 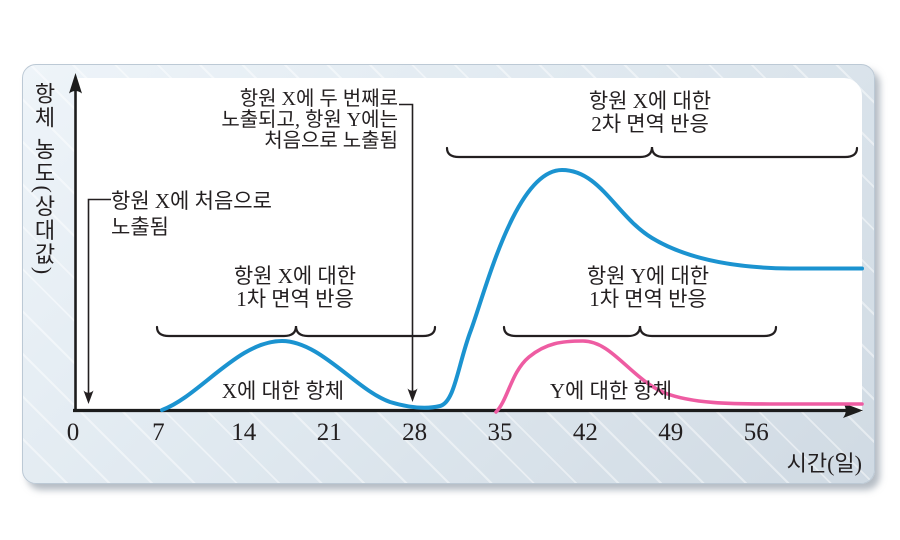 What do you see at coordinates (318, 99) in the screenshot?
I see `annotation-second-exposure-line1: 항원 X에 두 번째로` at bounding box center [318, 99].